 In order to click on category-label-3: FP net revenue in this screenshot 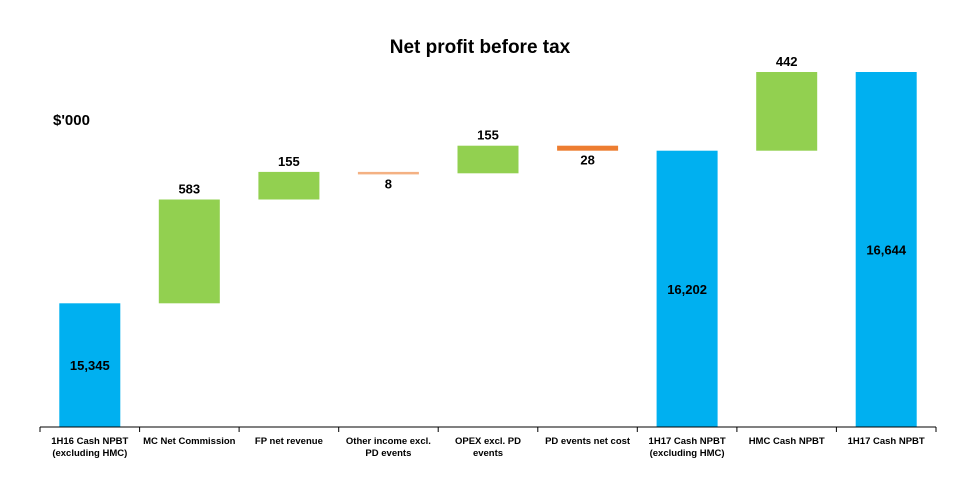, I will do `click(289, 441)`.